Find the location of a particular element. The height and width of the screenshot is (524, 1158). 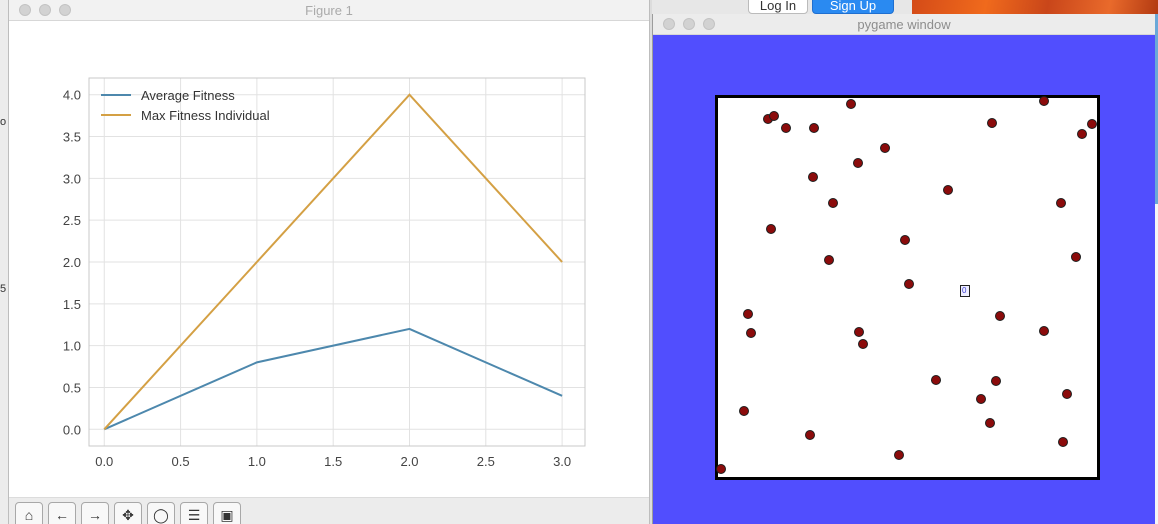

forward-button: → is located at coordinates (95, 513).